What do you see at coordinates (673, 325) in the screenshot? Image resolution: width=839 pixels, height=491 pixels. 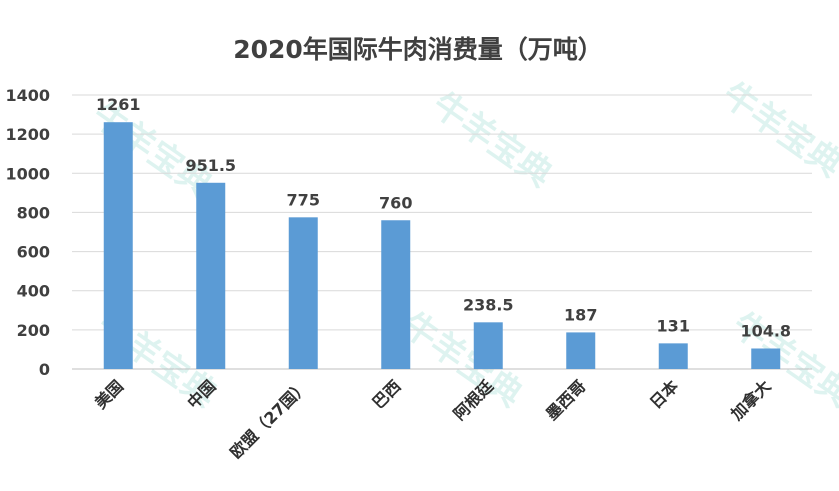 I see `data-label-6: 131` at bounding box center [673, 325].